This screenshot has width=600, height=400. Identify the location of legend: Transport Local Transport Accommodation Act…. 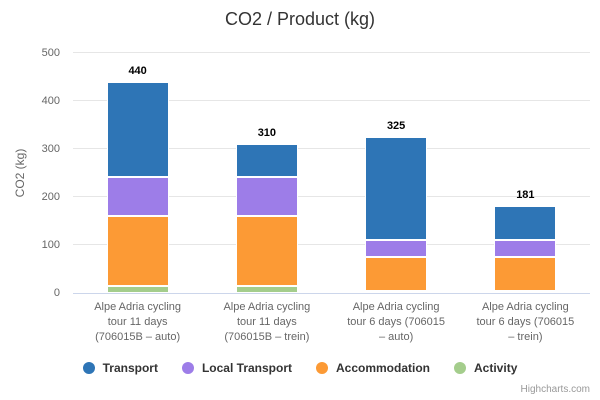
(300, 368).